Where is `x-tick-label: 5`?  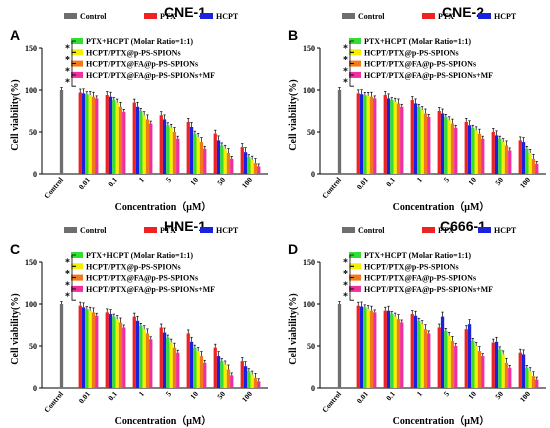 x-tick-label: 5 is located at coordinates (168, 393).